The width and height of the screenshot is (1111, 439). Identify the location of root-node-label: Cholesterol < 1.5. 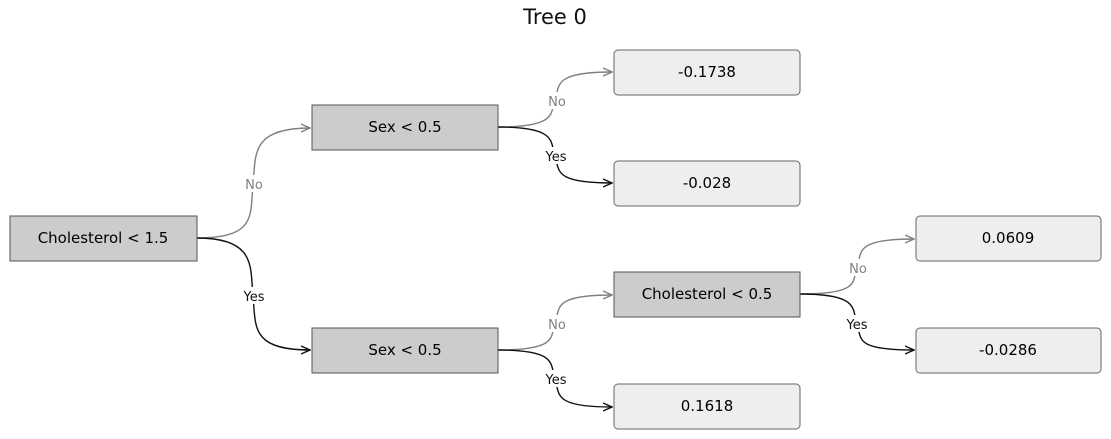
(103, 238).